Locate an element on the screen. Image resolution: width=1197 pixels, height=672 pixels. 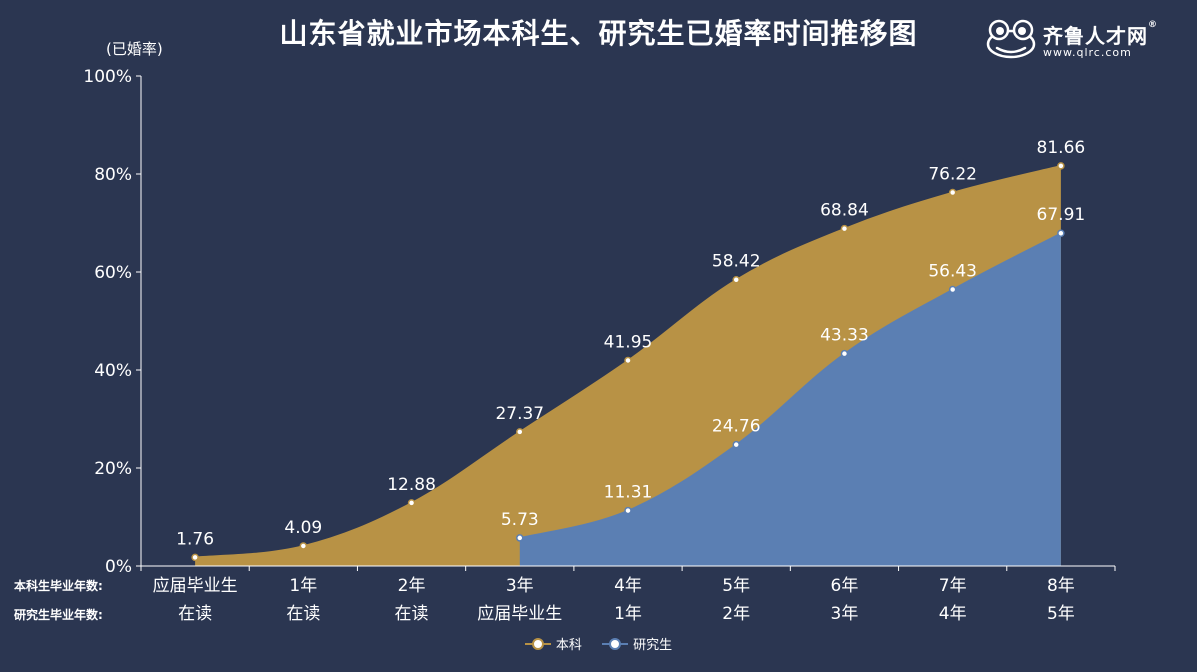
x-tick-label-grad: 3年 is located at coordinates (845, 614).